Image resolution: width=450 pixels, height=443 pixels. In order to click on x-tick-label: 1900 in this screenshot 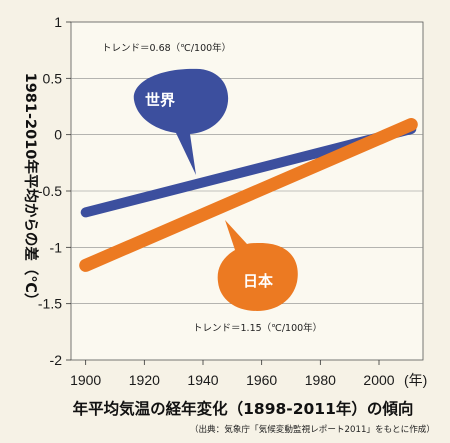, I will do `click(85, 380)`.